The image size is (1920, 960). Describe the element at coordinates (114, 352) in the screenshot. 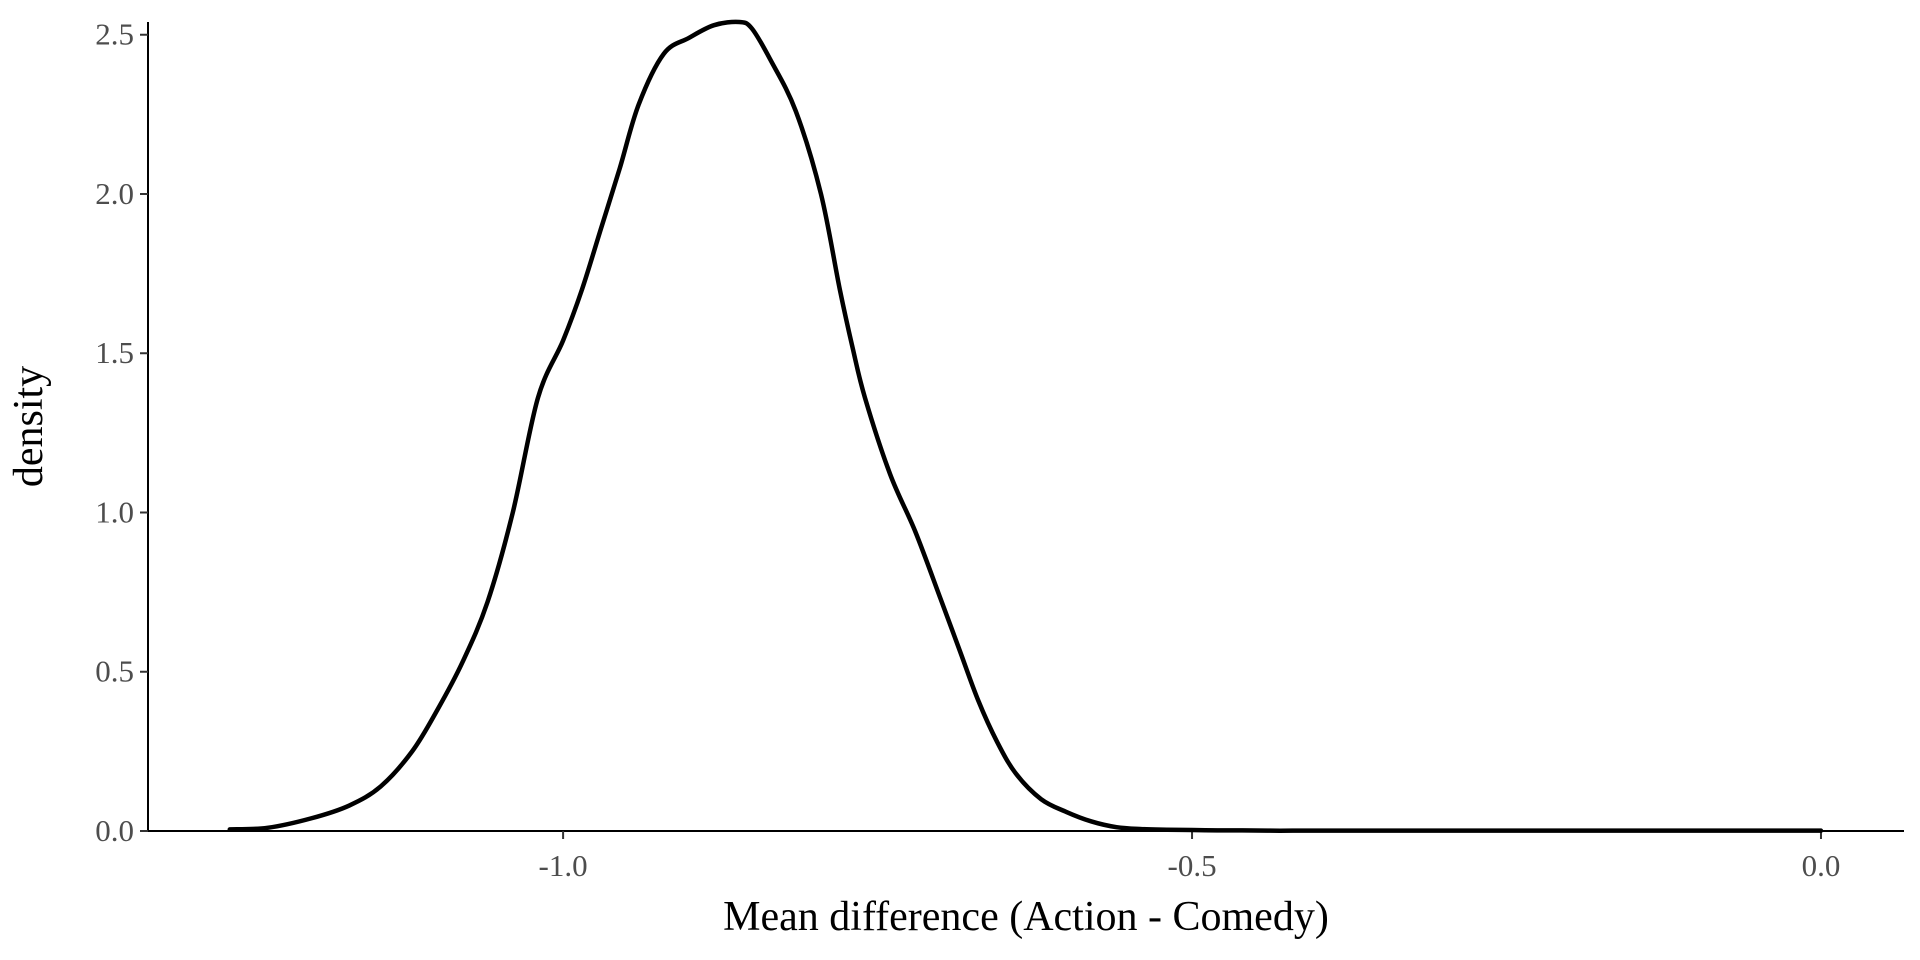

I see `y-tick-label: 1.5` at that location.